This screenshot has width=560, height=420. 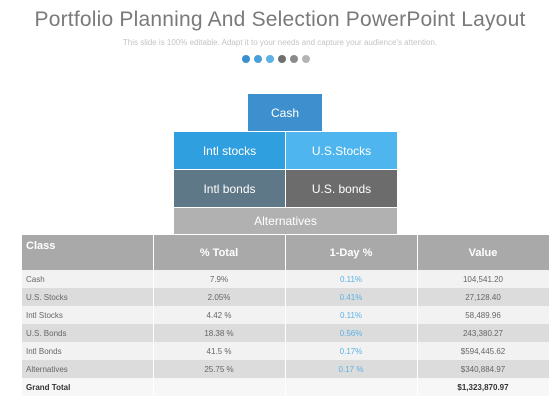 I want to click on table-total-row: Grand Total $1,323,870.97, so click(x=286, y=387).